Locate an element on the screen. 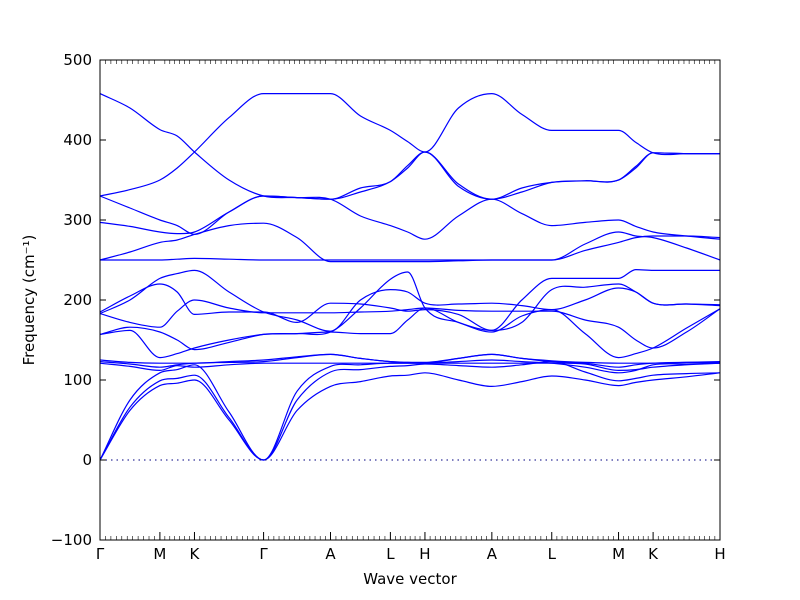 The image size is (800, 600). y-axis-label: Frequency (cm⁻¹) is located at coordinates (29, 300).